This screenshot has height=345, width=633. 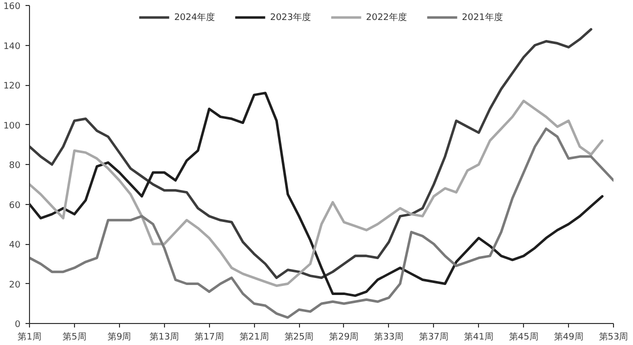 I want to click on x-tick-label: 第17周, so click(x=209, y=337).